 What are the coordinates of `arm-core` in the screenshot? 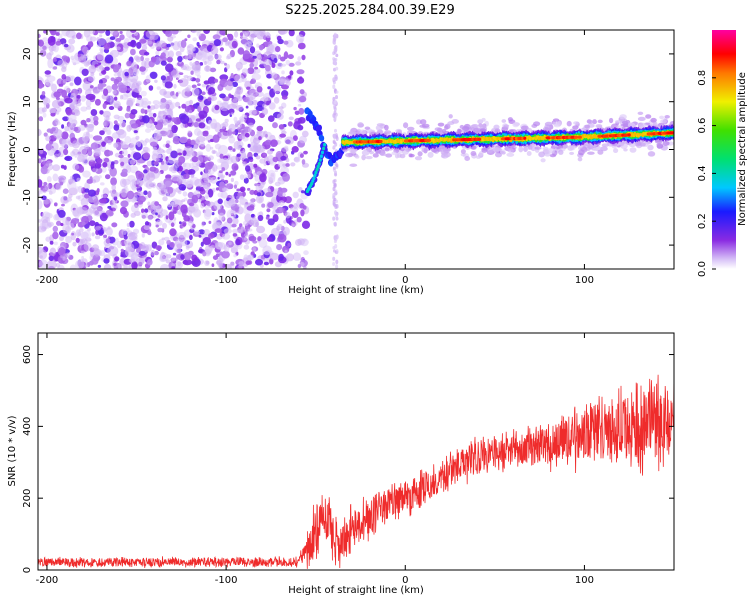 It's located at (321, 156).